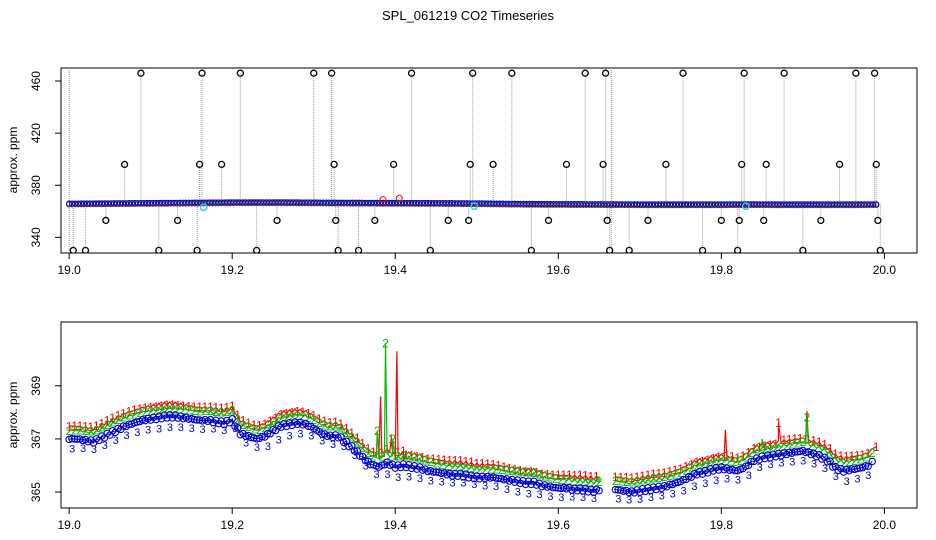 Image resolution: width=936 pixels, height=540 pixels. What do you see at coordinates (36, 185) in the screenshot?
I see `top-y-tick-label: 380` at bounding box center [36, 185].